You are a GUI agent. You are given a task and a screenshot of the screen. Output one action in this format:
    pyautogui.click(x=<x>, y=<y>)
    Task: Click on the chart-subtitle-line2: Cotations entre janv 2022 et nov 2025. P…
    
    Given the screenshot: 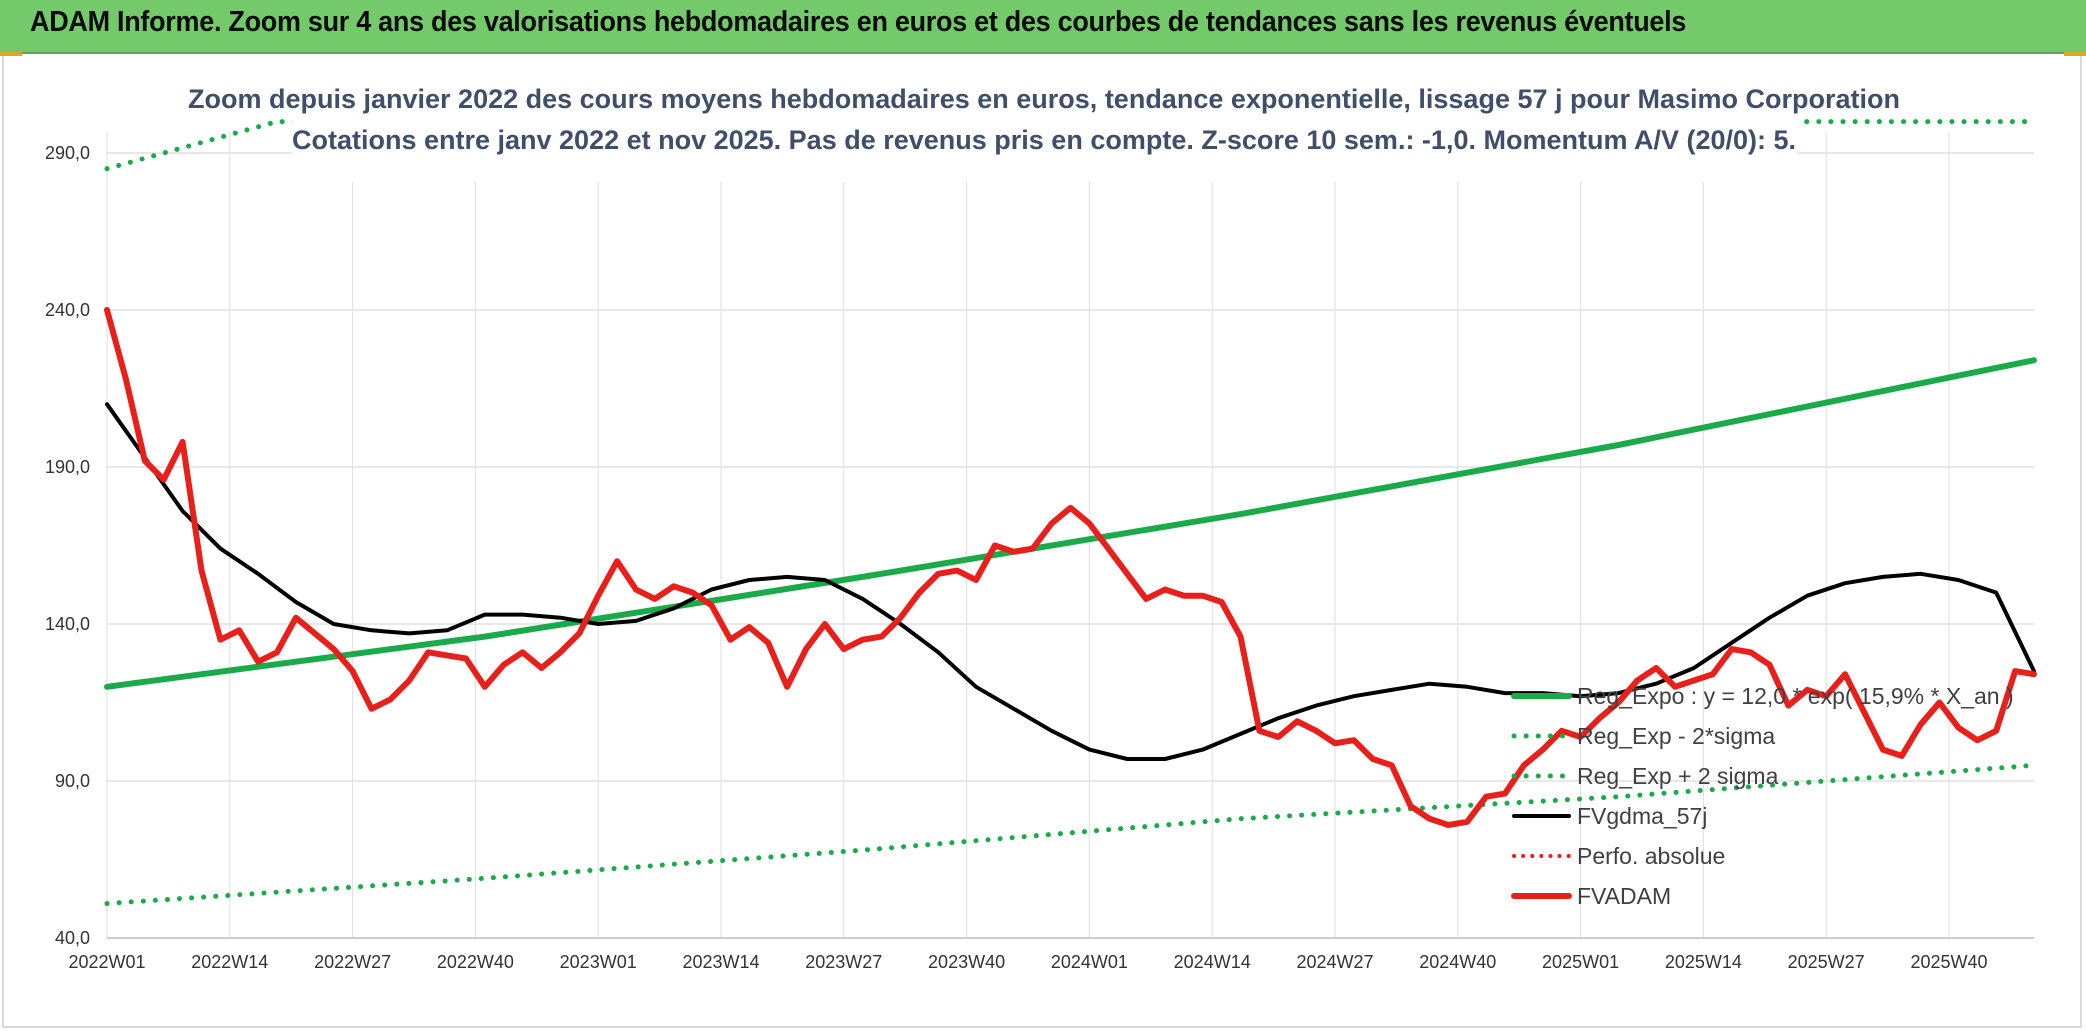 What is the action you would take?
    pyautogui.click(x=1044, y=140)
    